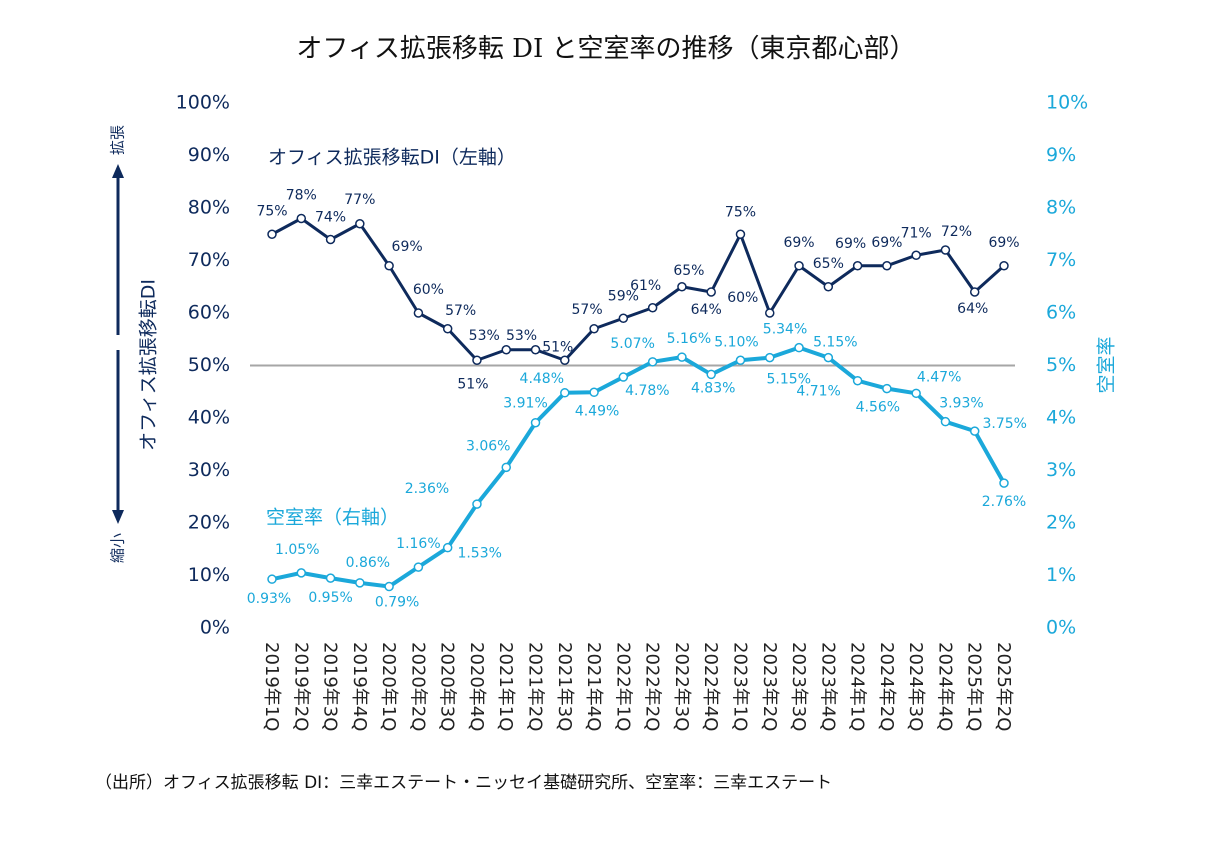 This screenshot has width=1213, height=841. Describe the element at coordinates (688, 271) in the screenshot. I see `data-label: 65%` at that location.